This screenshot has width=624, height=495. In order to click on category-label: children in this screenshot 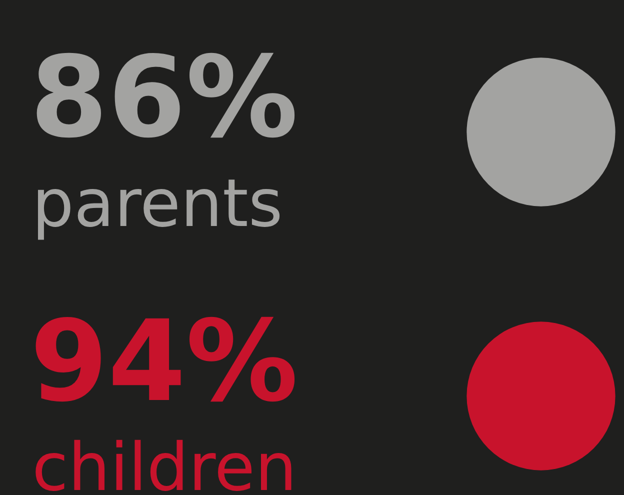, I will do `click(164, 462)`.